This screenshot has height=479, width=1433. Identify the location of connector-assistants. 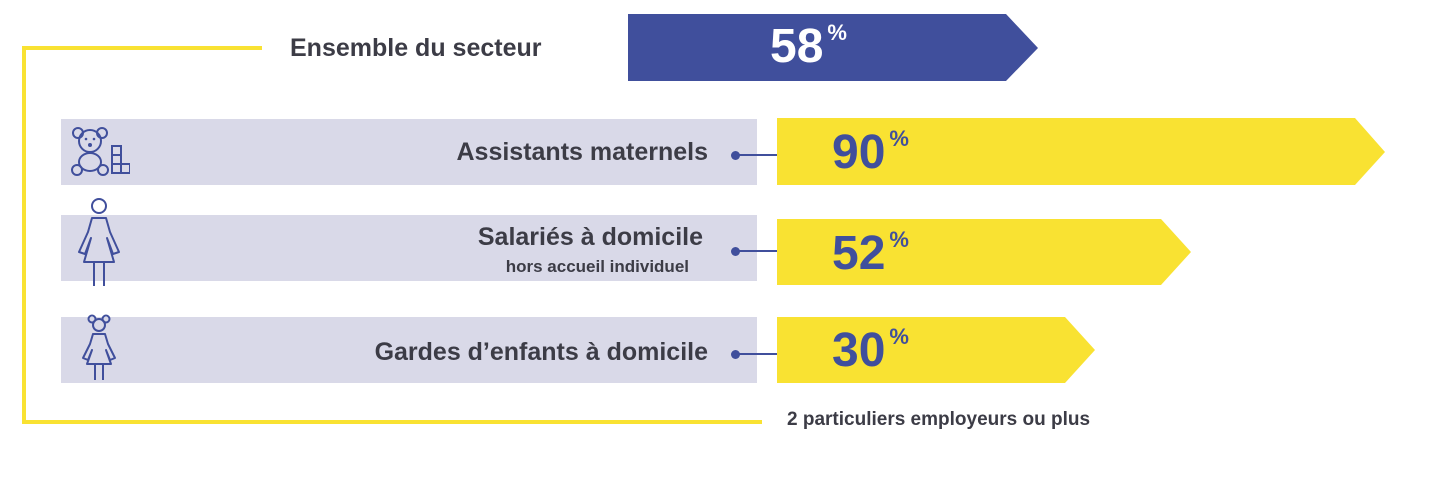
(768, 155).